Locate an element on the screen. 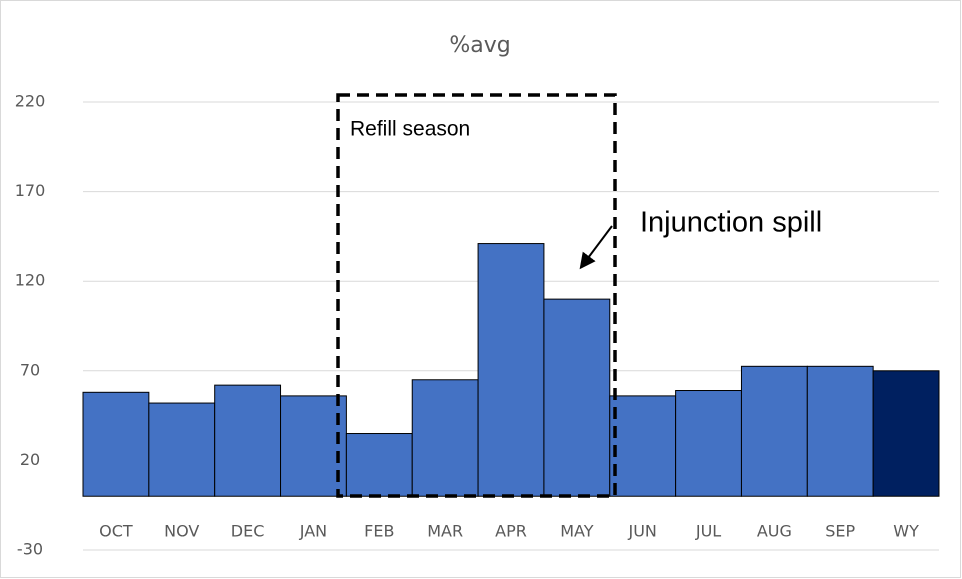 The image size is (962, 579). arrow is located at coordinates (596, 247).